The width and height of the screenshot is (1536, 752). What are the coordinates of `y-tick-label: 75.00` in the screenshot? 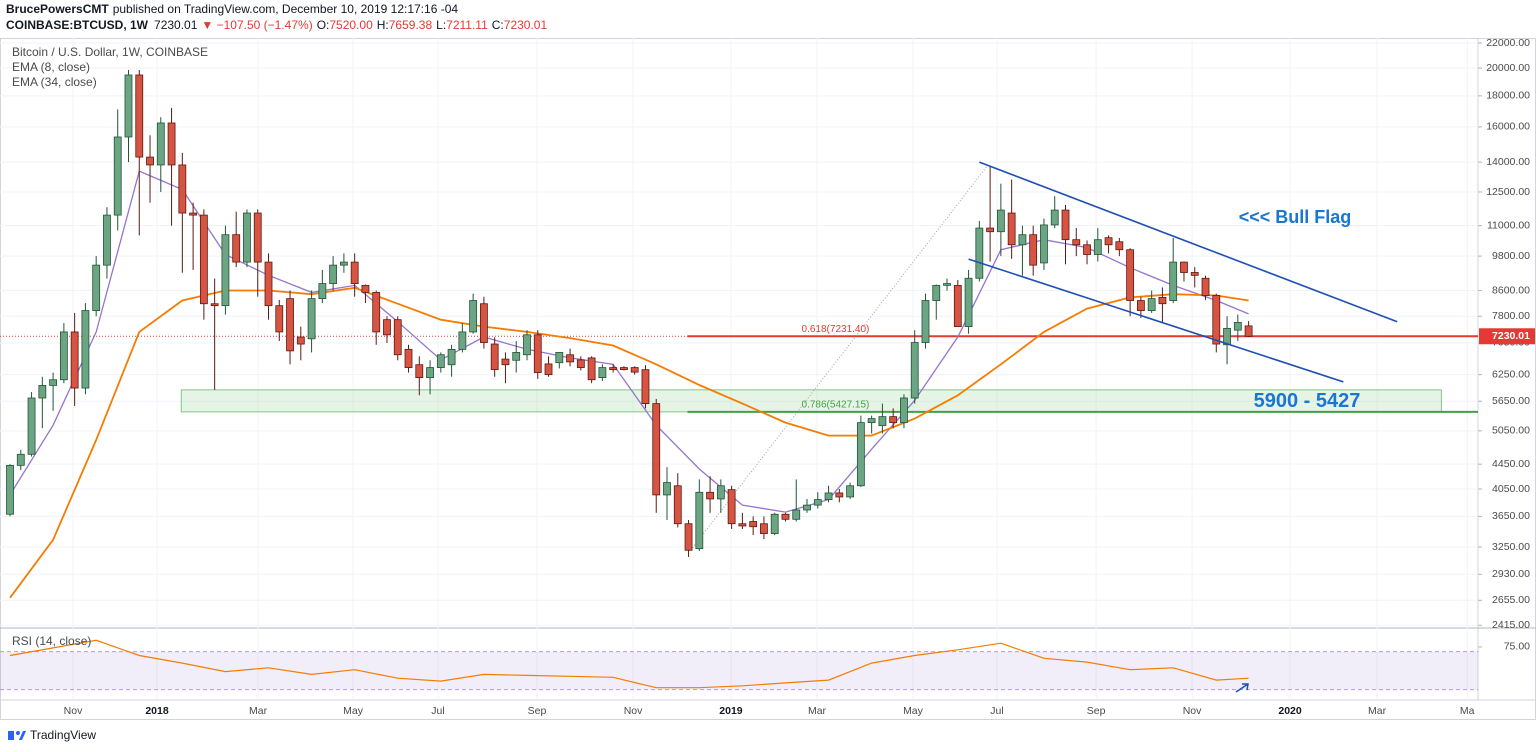 It's located at (1517, 647).